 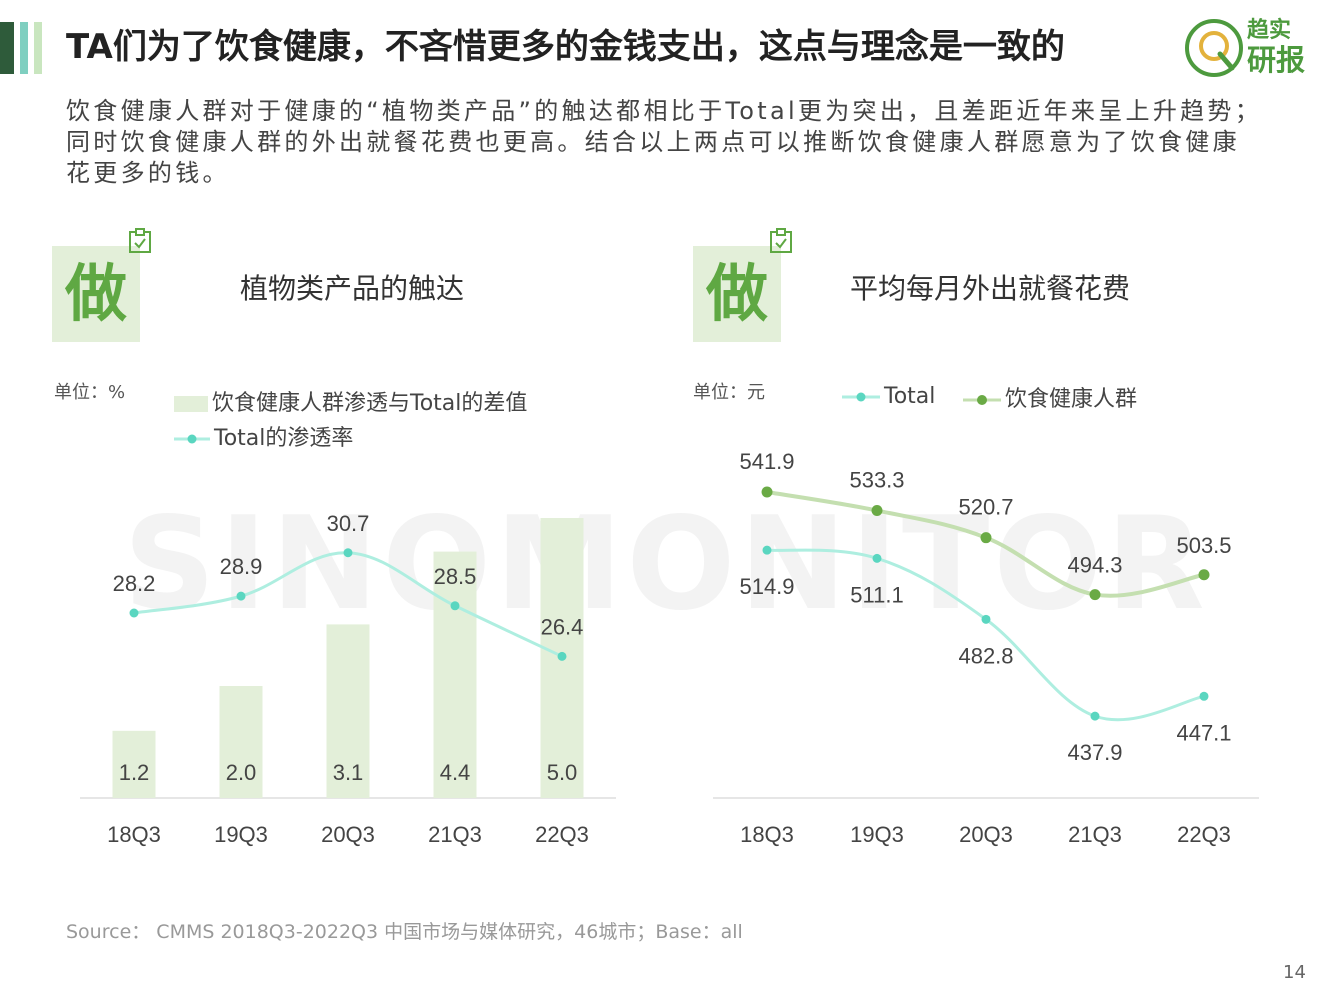 I want to click on bar-label-19Q3: 2.0, so click(x=241, y=772).